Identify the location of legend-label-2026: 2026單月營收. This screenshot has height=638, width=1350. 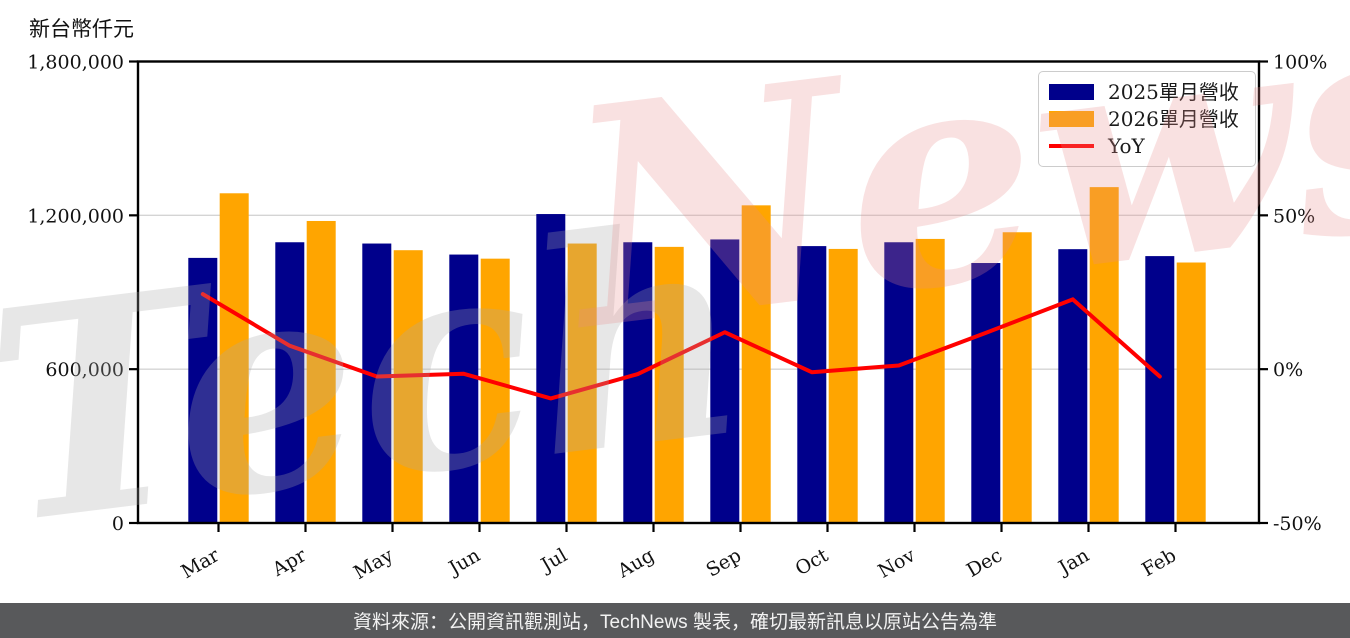
(1173, 118).